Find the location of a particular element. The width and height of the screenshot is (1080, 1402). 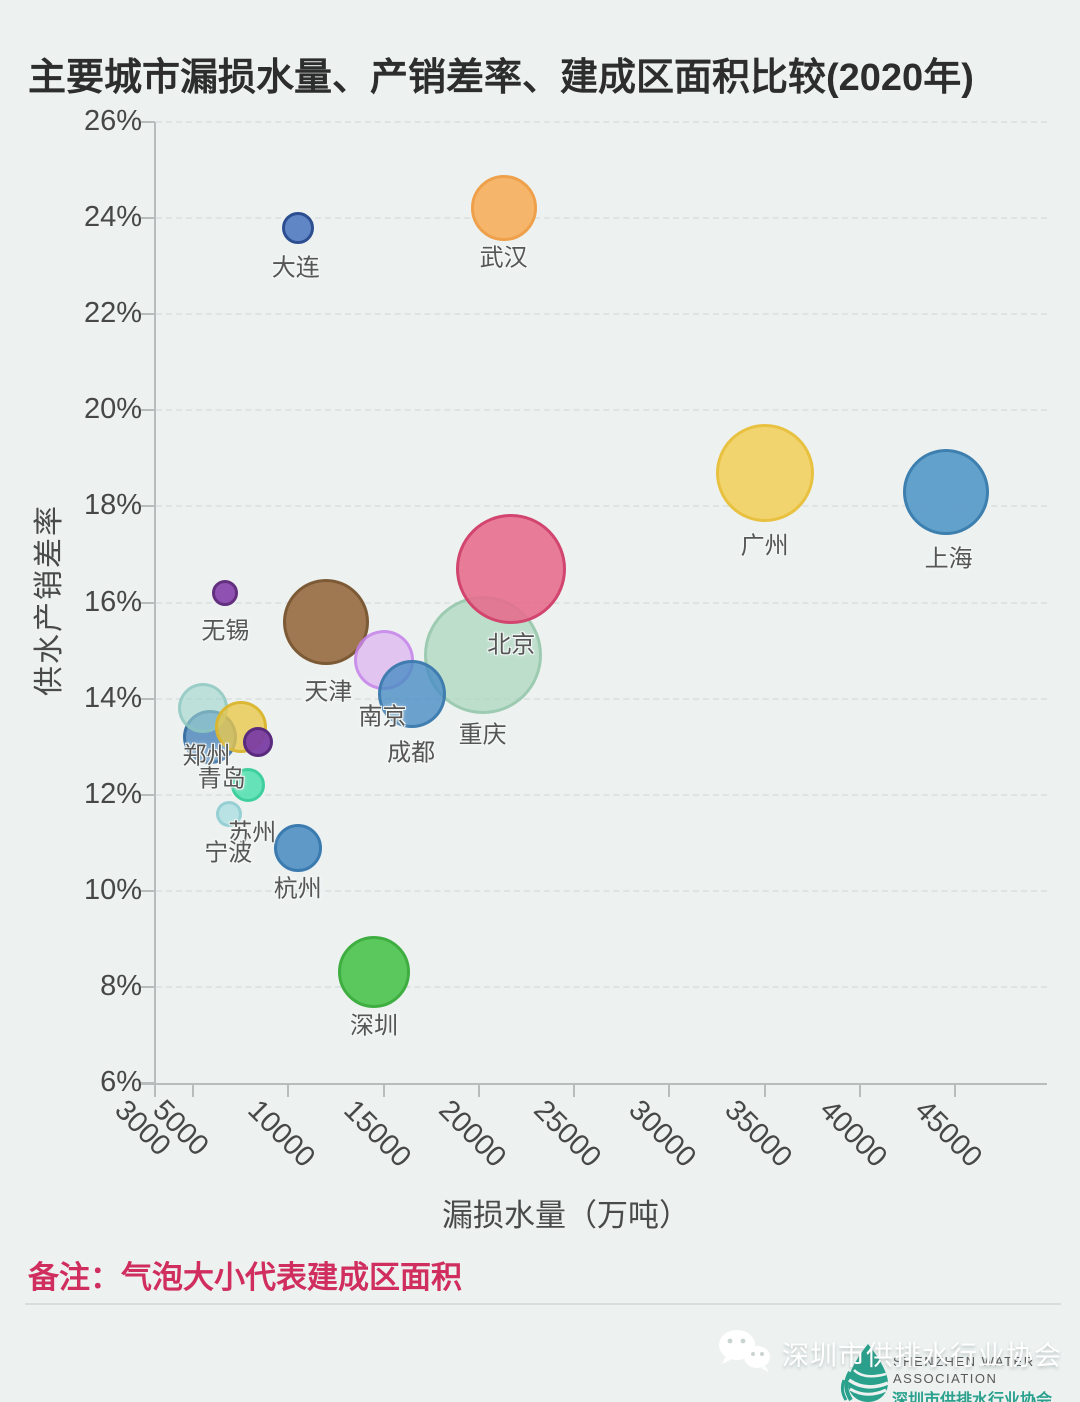

label-qingdao: 青岛 is located at coordinates (221, 779).